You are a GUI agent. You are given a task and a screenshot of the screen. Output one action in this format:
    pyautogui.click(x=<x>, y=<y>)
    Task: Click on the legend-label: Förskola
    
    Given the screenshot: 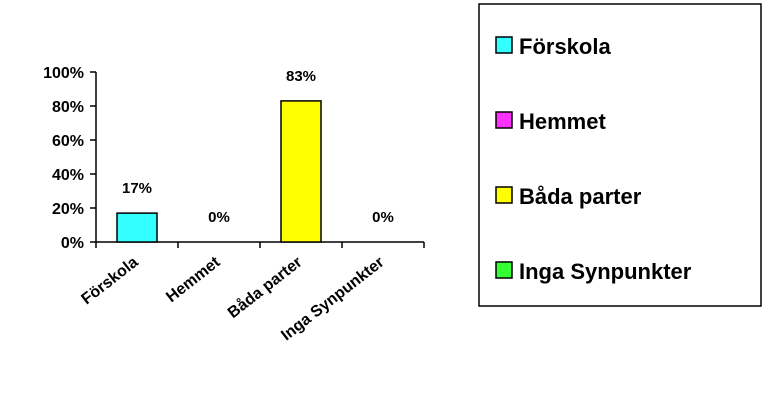 What is the action you would take?
    pyautogui.click(x=565, y=46)
    